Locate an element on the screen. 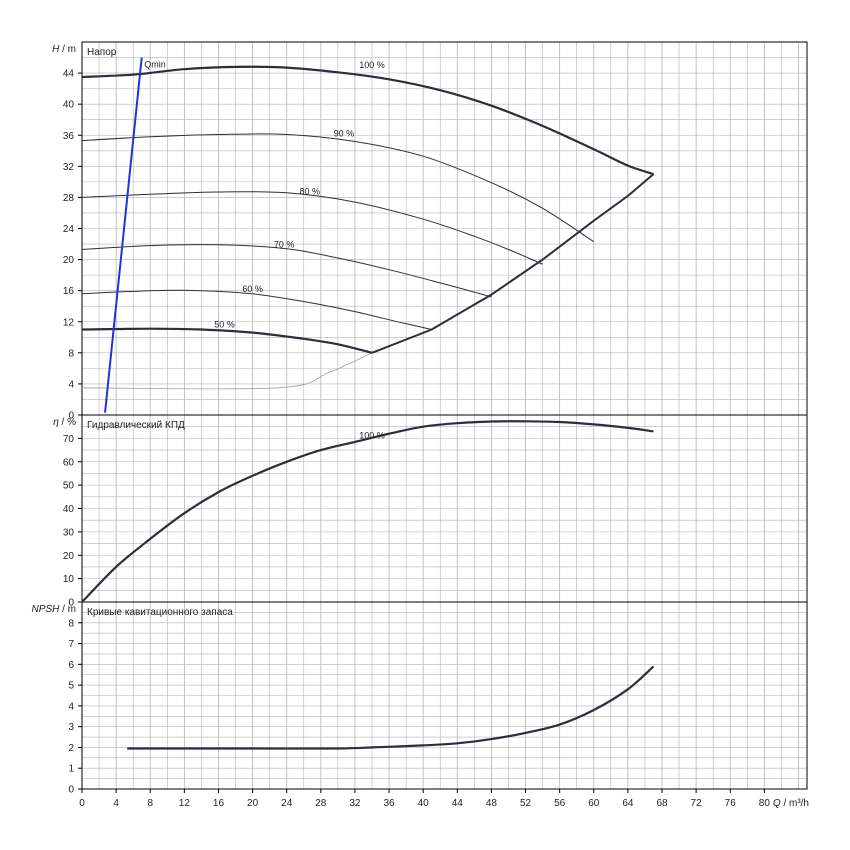 The image size is (850, 850). x-tick-label: 40 is located at coordinates (424, 803).